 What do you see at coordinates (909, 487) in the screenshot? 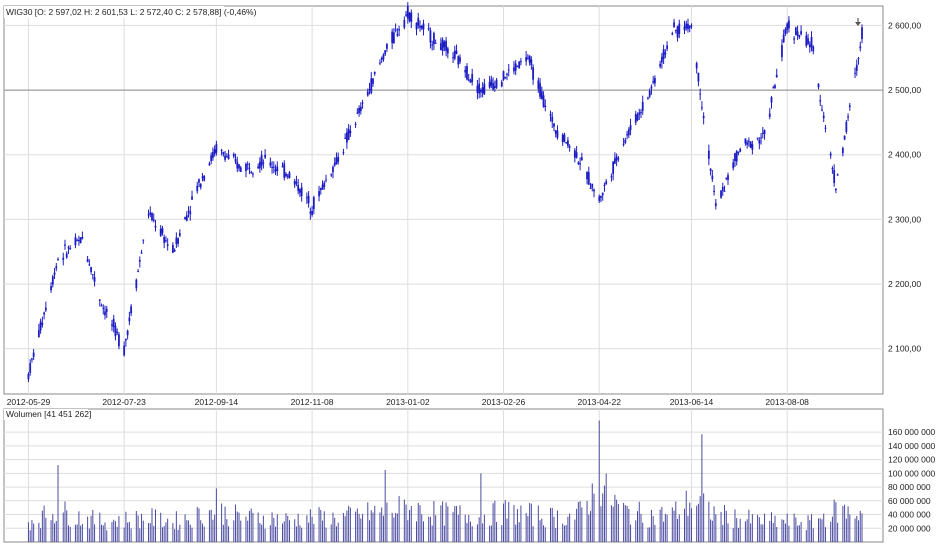
I see `volume-y-tick-label: 80 000 000` at bounding box center [909, 487].